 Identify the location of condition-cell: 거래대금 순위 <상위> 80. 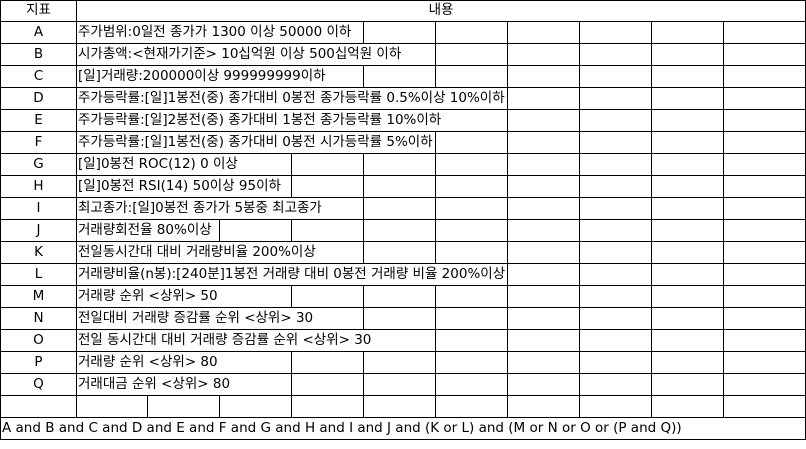
(155, 384).